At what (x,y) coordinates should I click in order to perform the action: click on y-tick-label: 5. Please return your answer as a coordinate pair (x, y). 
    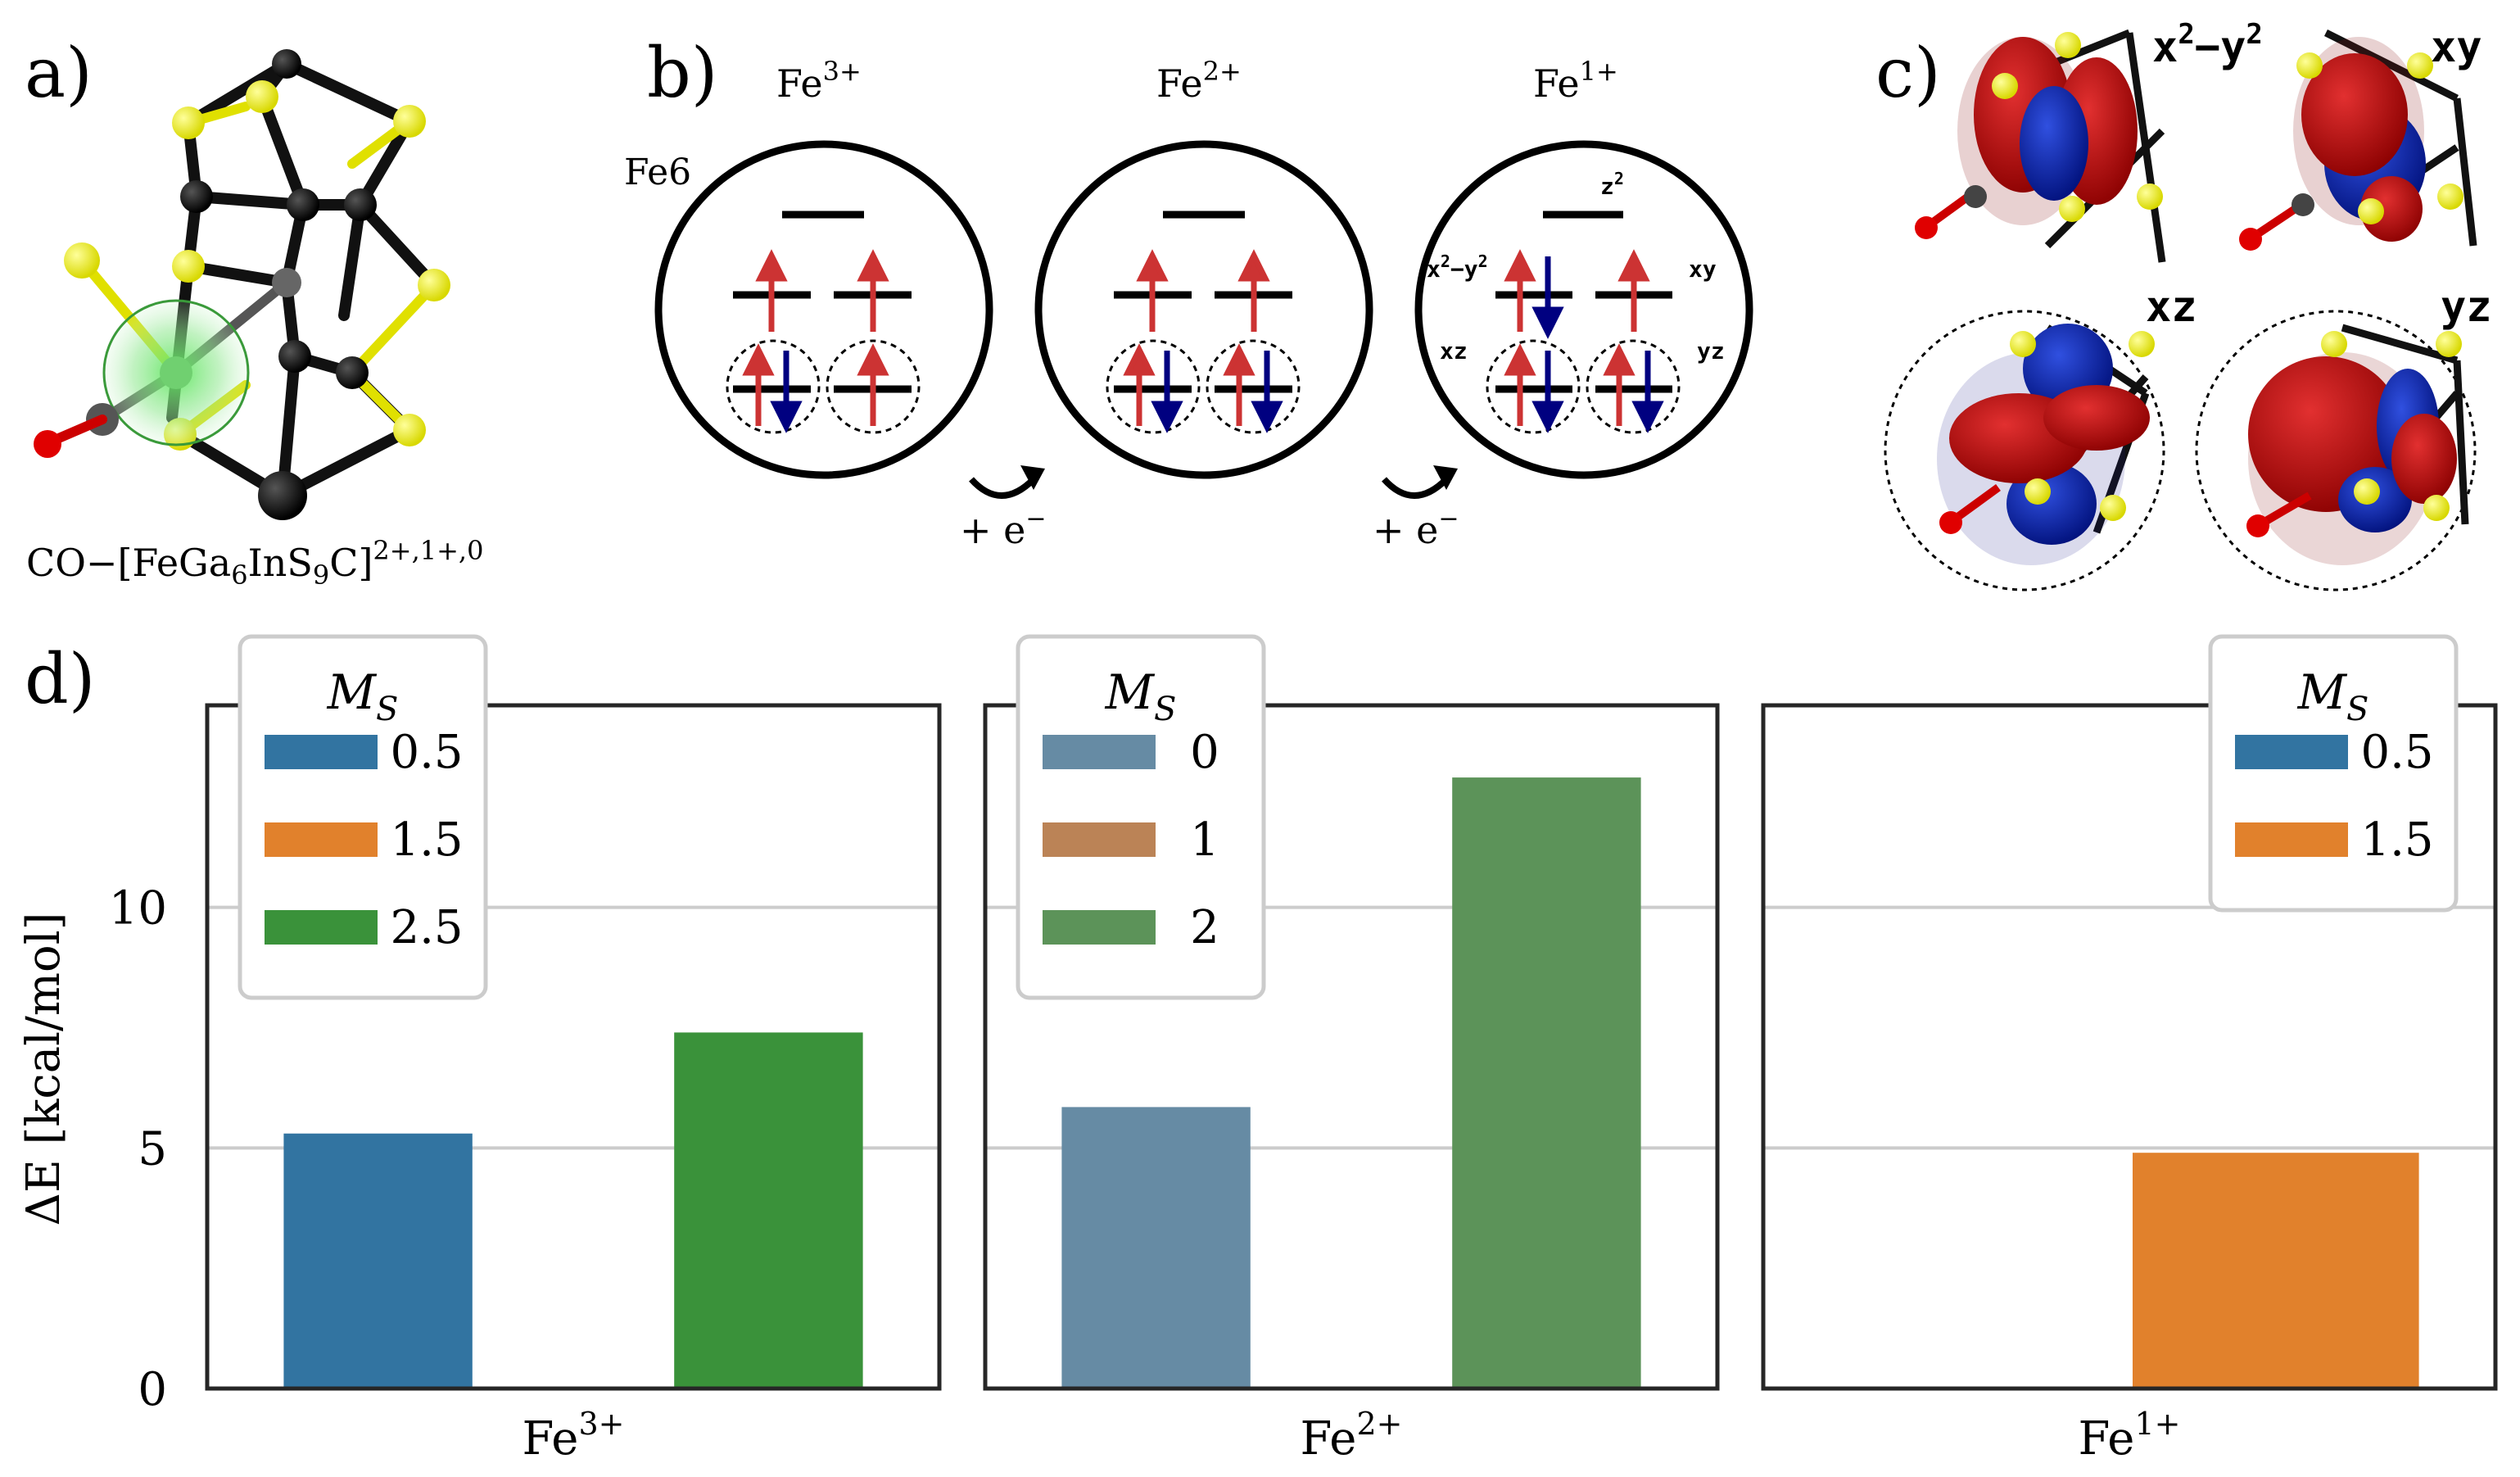
    Looking at the image, I should click on (152, 1149).